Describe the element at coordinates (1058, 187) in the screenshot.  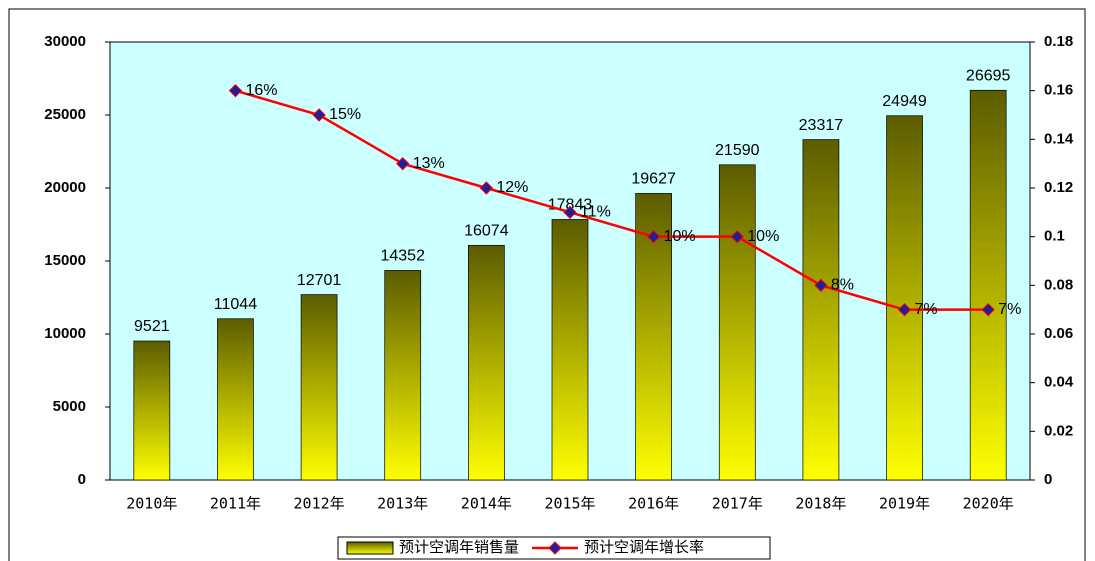
I see `y2-tick-label: 0.12` at that location.